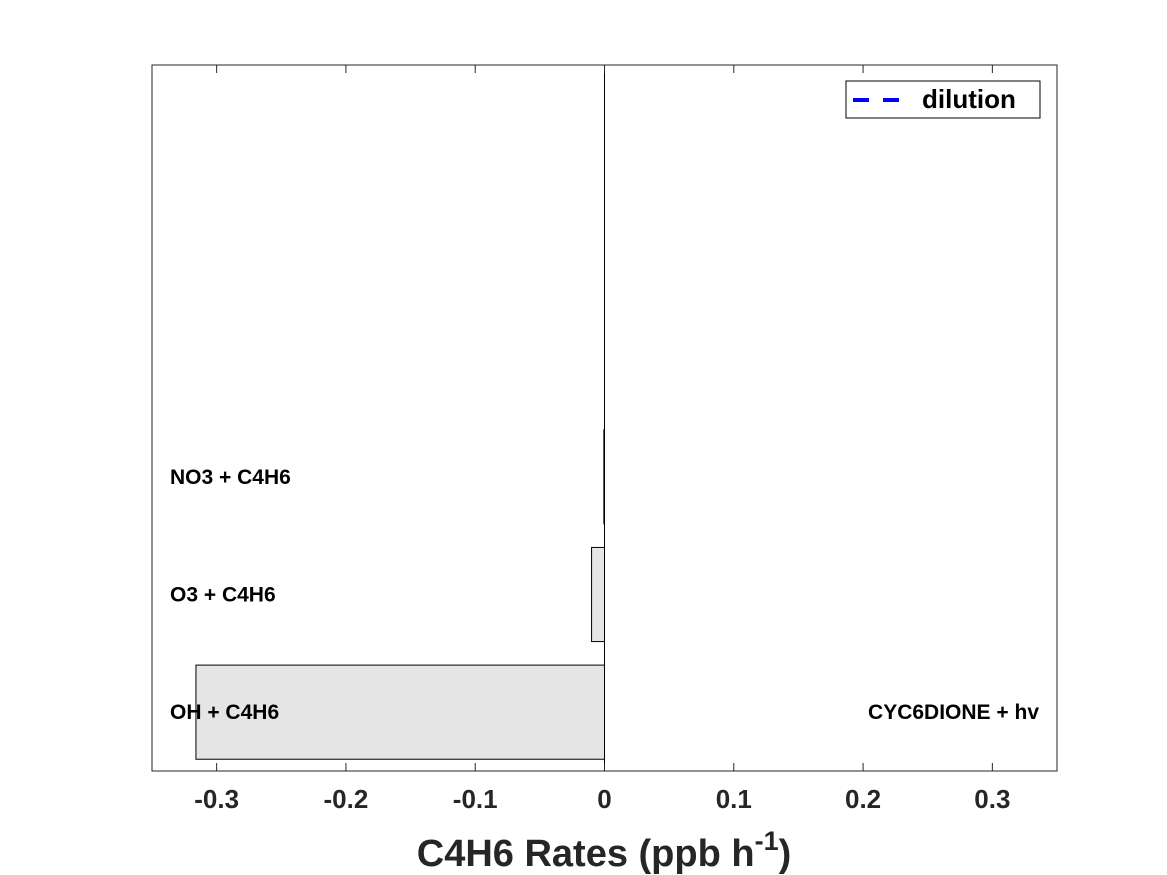 The height and width of the screenshot is (875, 1167). What do you see at coordinates (223, 595) in the screenshot?
I see `bar-label-o3-c4h6: O3 + C4H6` at bounding box center [223, 595].